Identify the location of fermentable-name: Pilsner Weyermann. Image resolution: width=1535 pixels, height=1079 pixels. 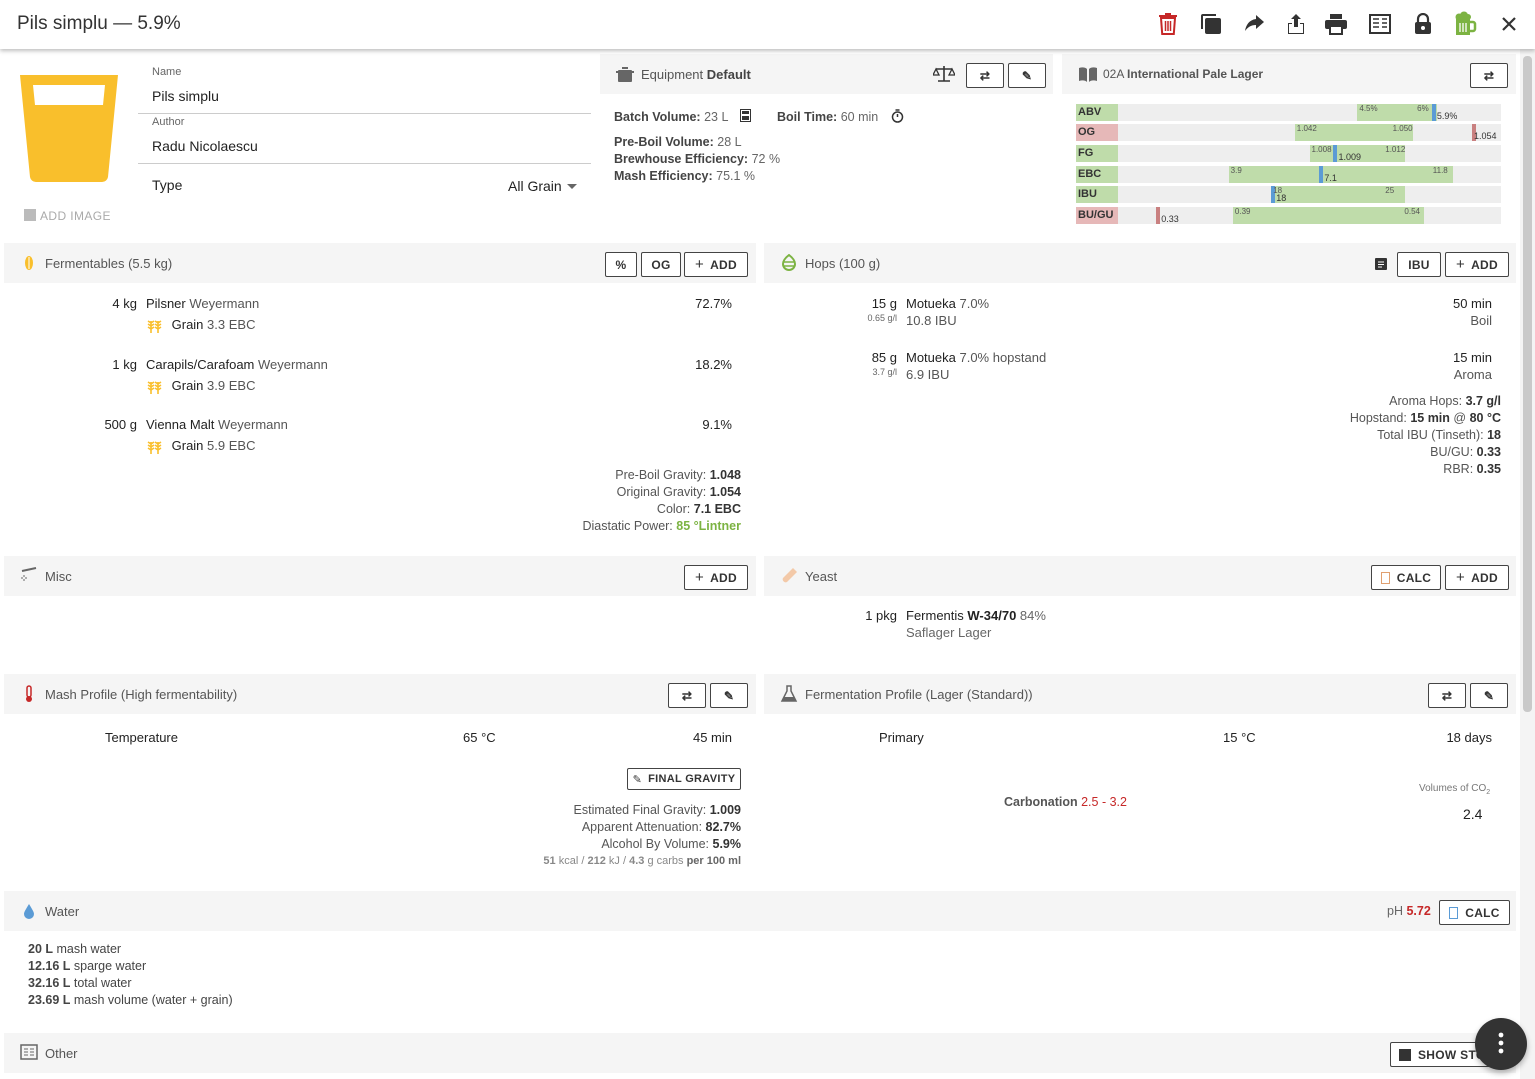
(203, 303).